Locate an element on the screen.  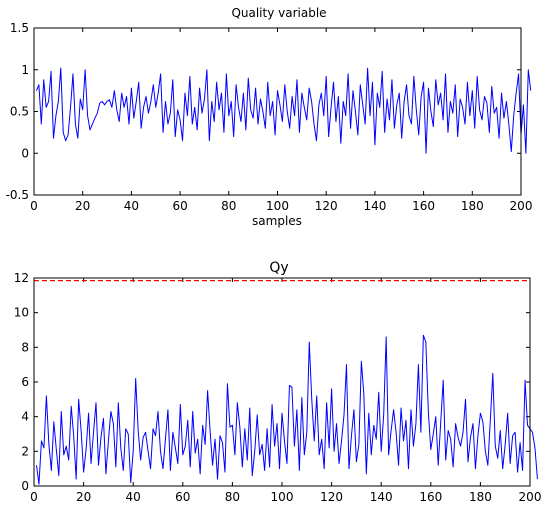
chart-title: Qy is located at coordinates (278, 268).